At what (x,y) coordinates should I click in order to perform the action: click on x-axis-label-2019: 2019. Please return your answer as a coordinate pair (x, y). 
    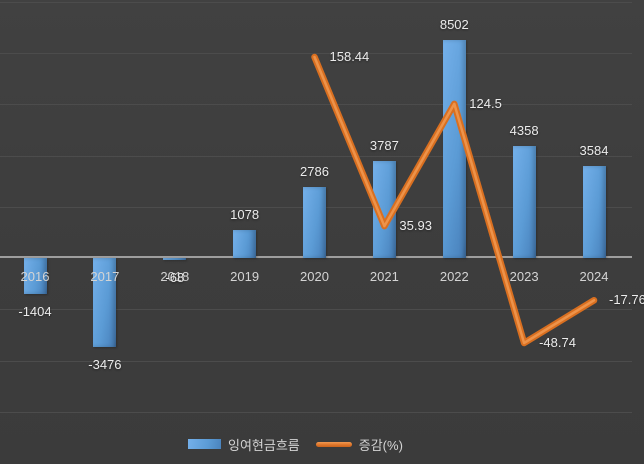
    Looking at the image, I should click on (245, 276).